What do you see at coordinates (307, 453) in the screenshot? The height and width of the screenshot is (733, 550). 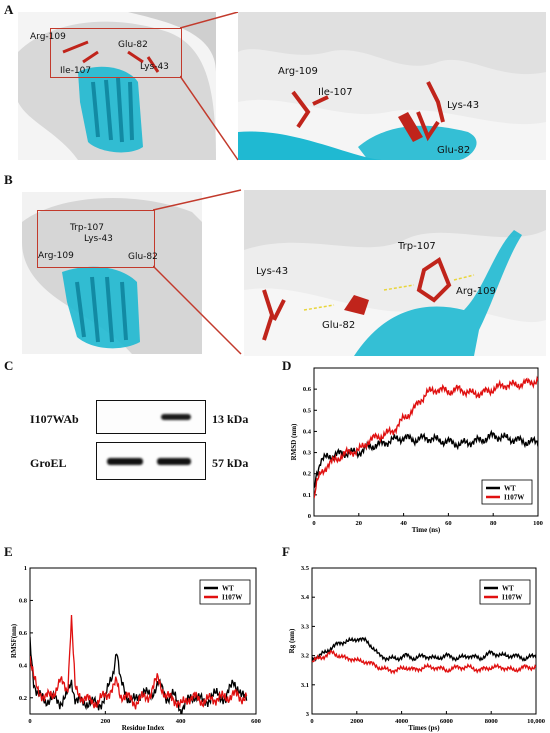 I see `y-tick-label: 0.3` at bounding box center [307, 453].